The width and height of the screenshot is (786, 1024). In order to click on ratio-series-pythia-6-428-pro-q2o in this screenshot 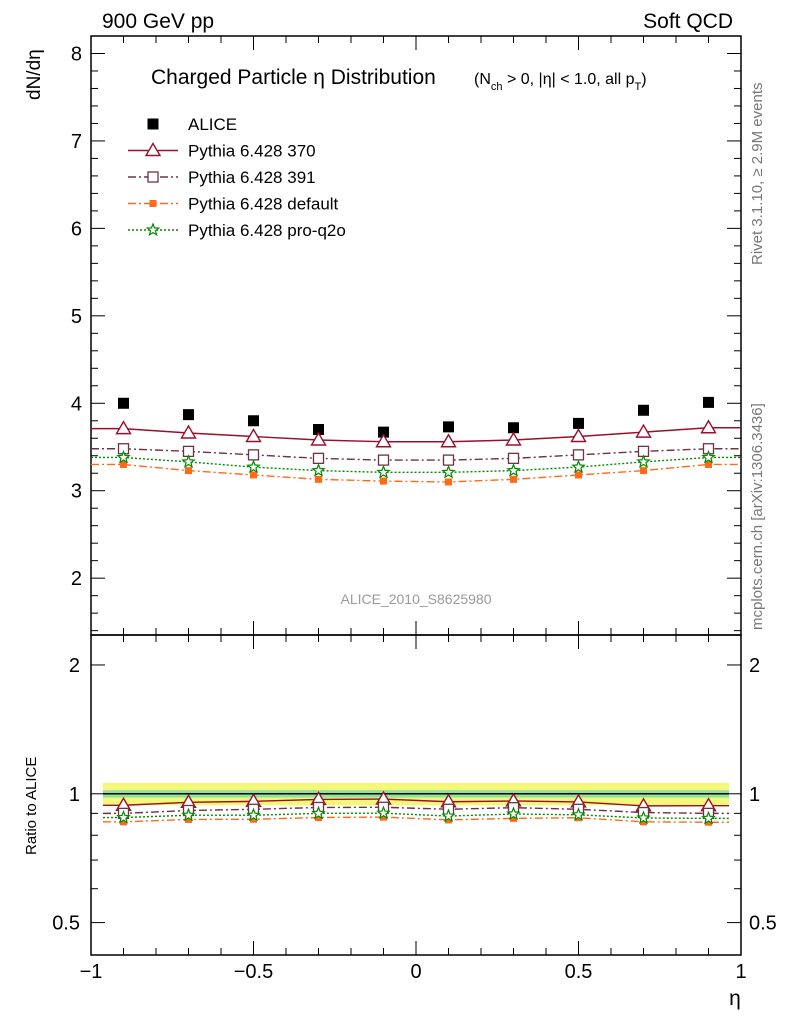, I will do `click(416, 815)`.